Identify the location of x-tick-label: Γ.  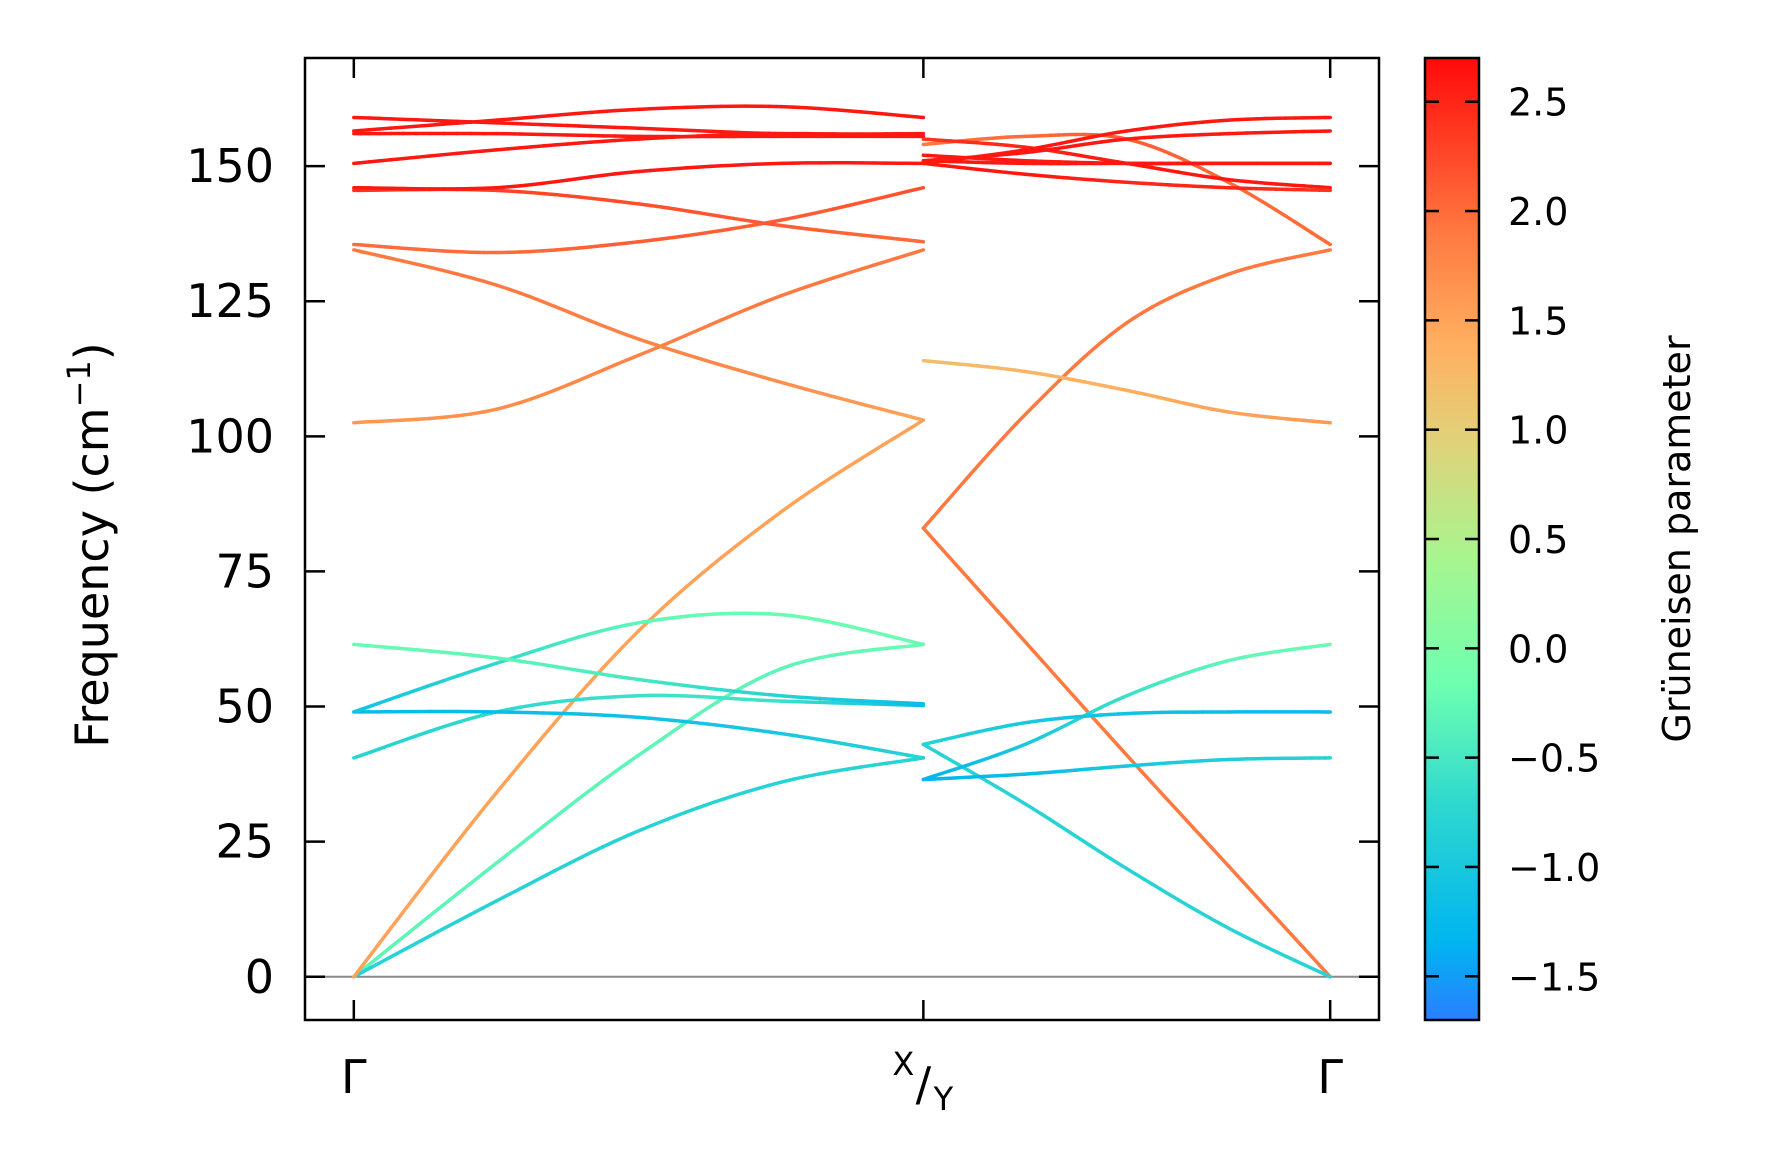
(1330, 1077).